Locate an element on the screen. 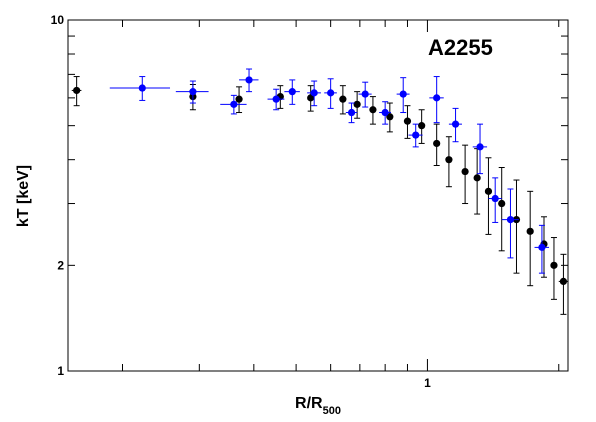 The width and height of the screenshot is (596, 422). x-tick-label: 1 is located at coordinates (427, 383).